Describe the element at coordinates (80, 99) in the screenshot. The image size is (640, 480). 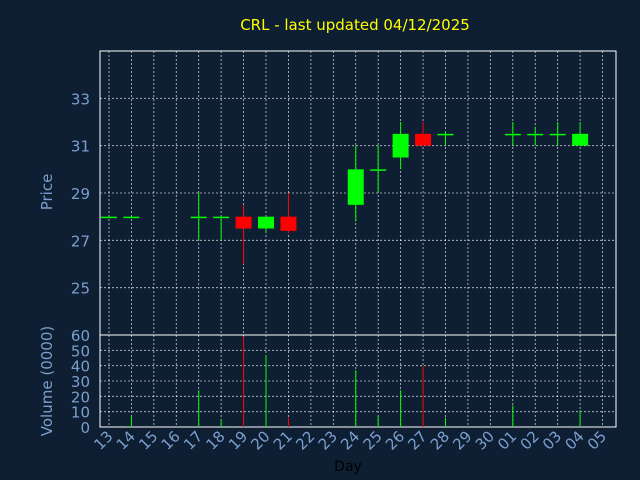
I see `price-tick-label: 33` at that location.